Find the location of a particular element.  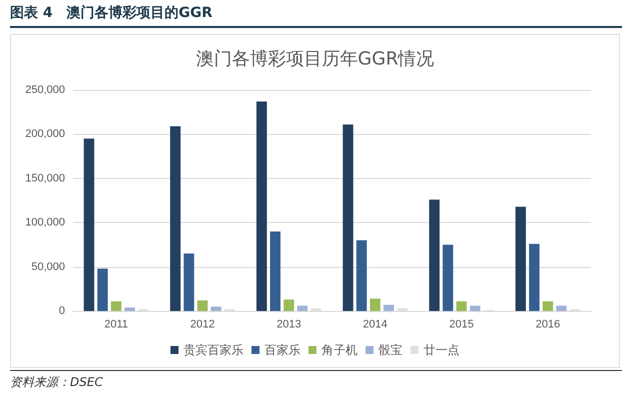

x-tick-label: 2012 is located at coordinates (202, 324).